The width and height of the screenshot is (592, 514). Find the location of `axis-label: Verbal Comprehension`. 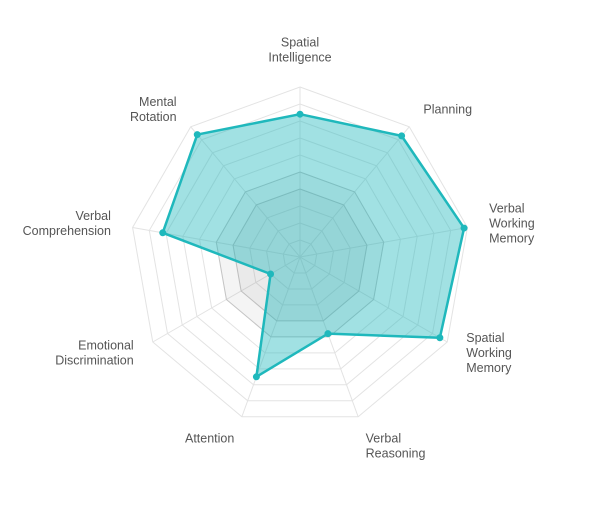

axis-label: Verbal Comprehension is located at coordinates (67, 223).